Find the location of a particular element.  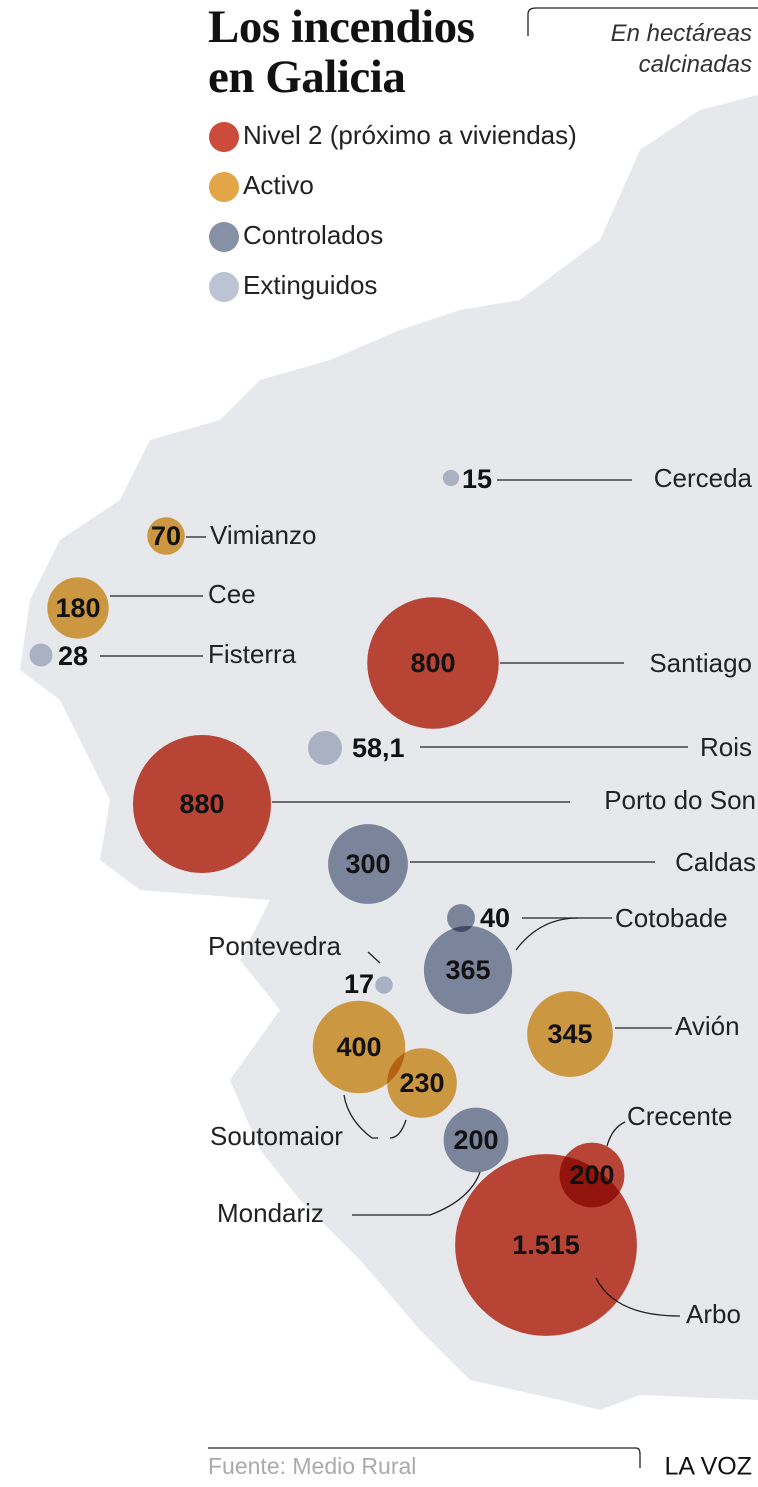

fire-value: 70 is located at coordinates (166, 536).